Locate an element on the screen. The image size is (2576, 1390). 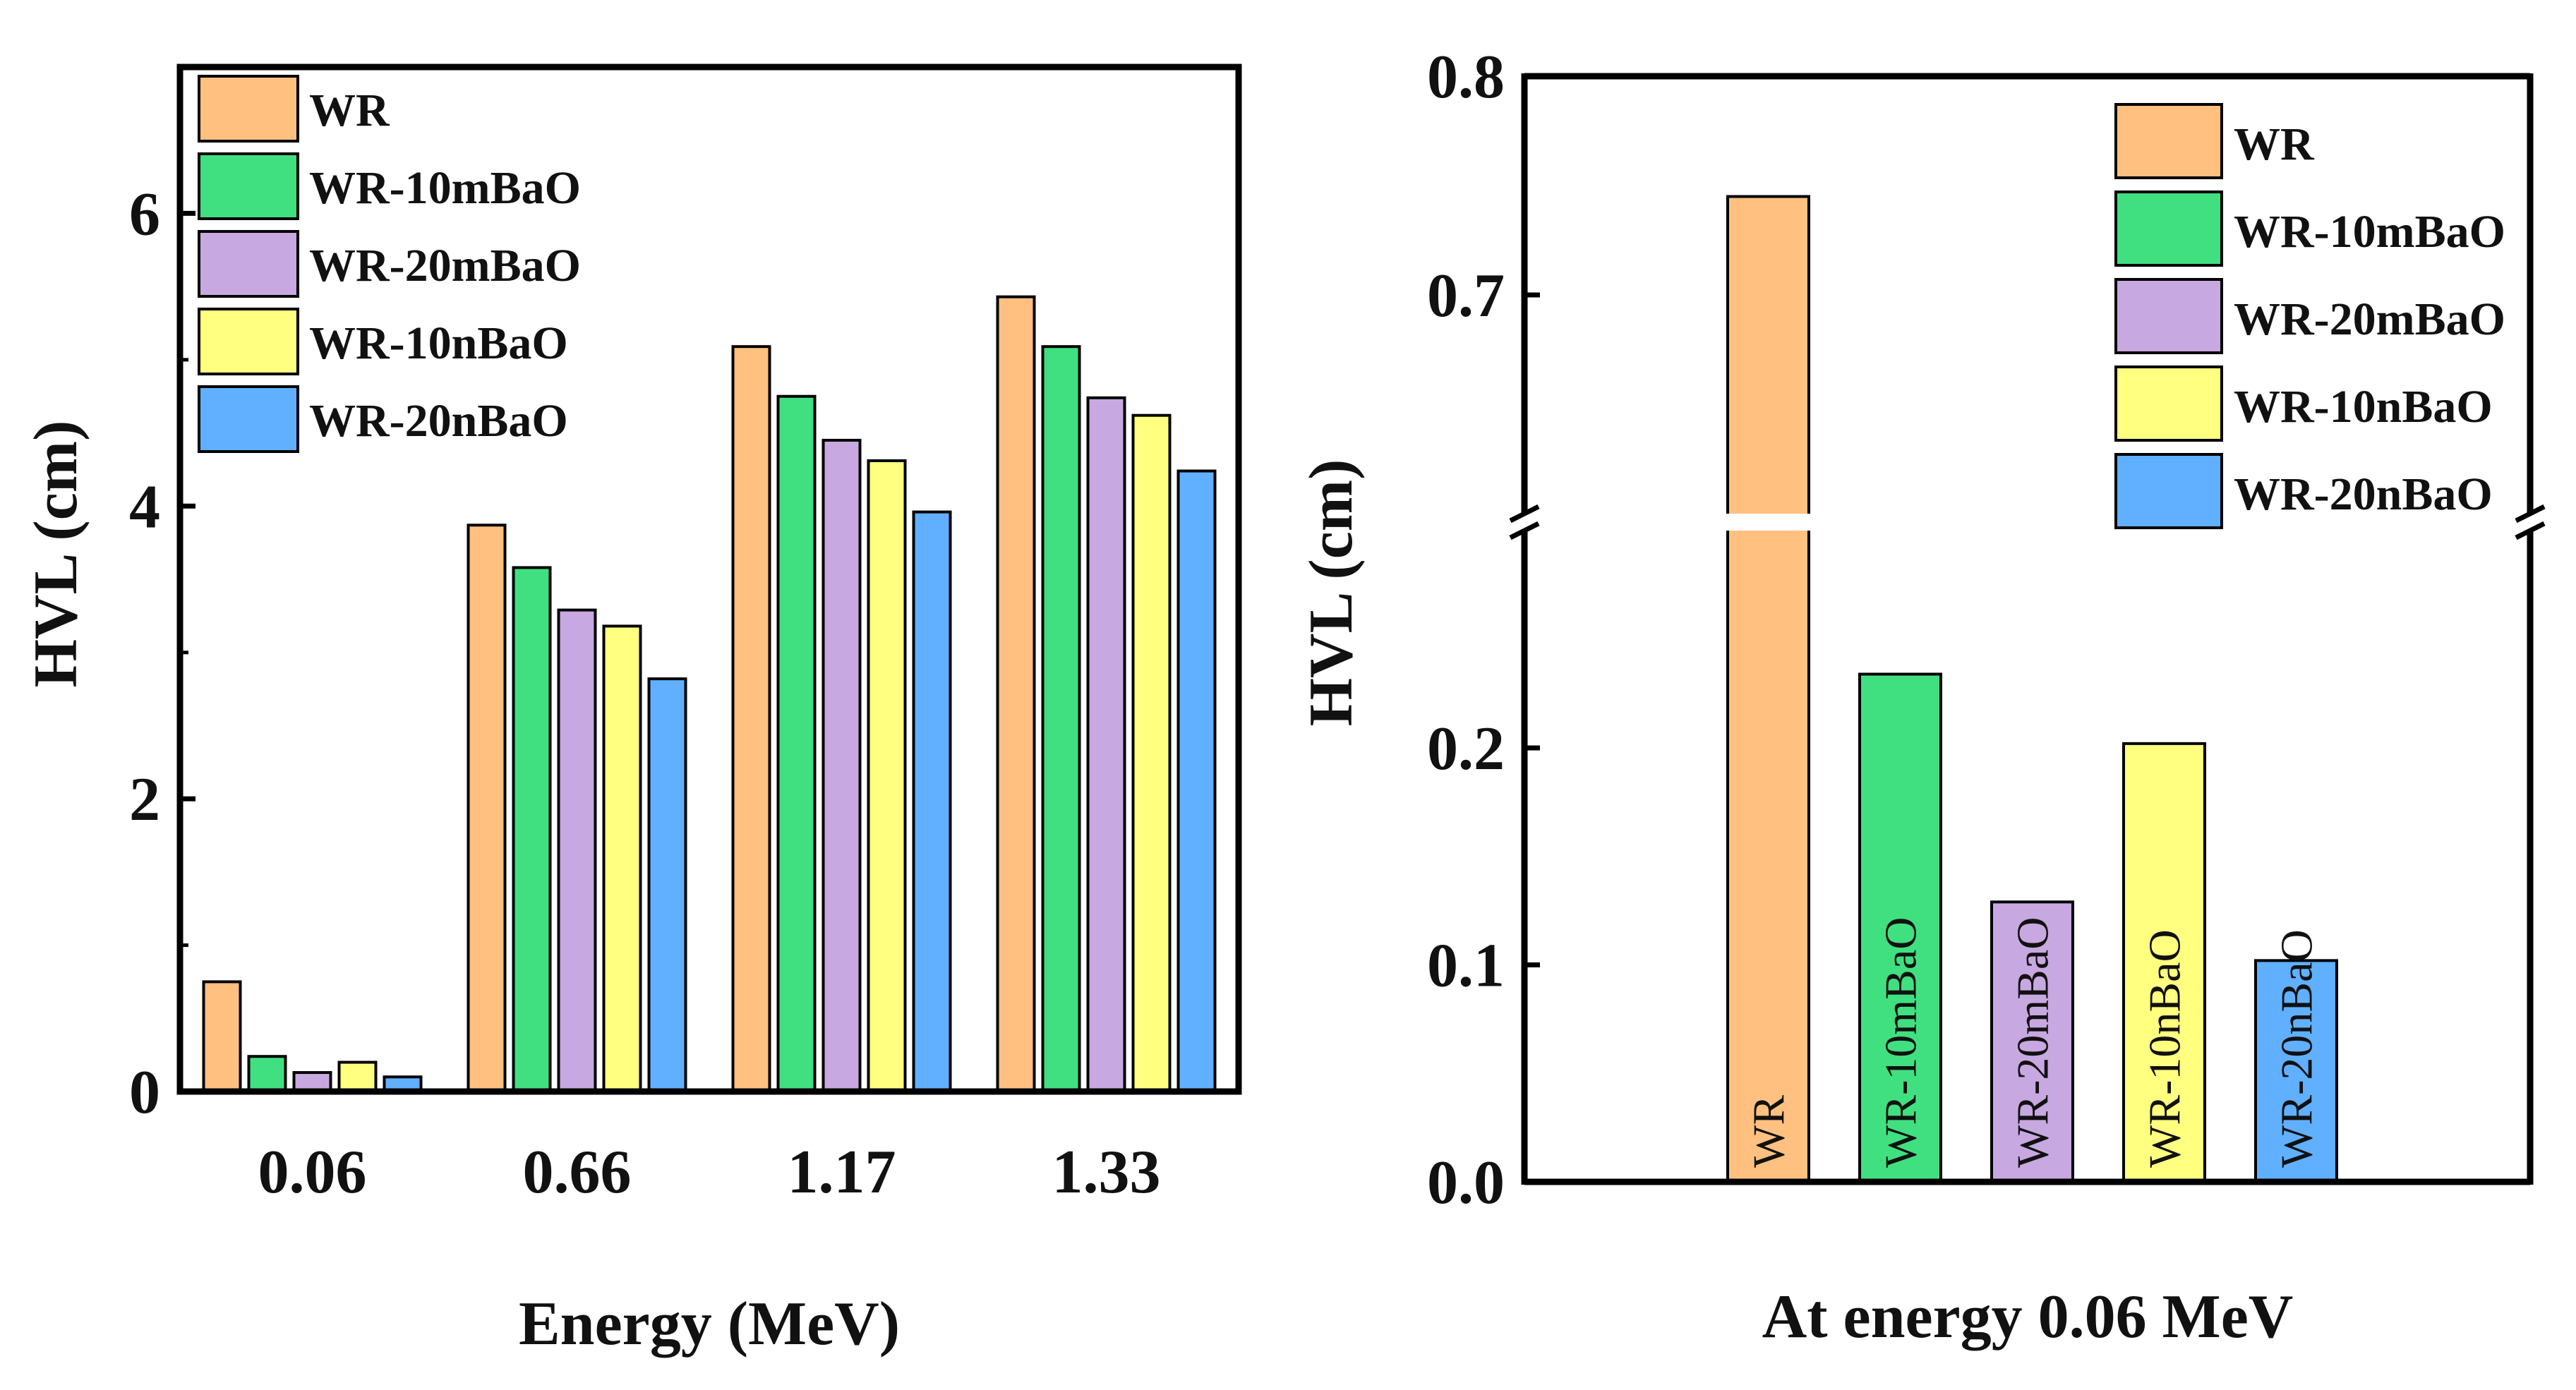
axis-break-right is located at coordinates (2530, 522).